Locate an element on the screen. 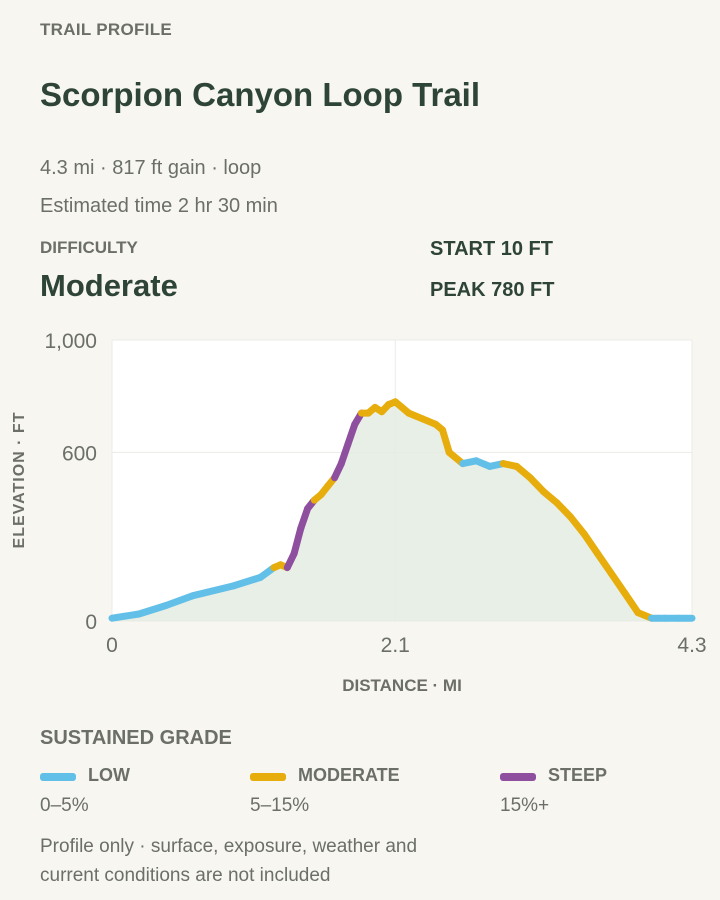  y-axis-ticks: 0 600 1,000 is located at coordinates (70, 482).